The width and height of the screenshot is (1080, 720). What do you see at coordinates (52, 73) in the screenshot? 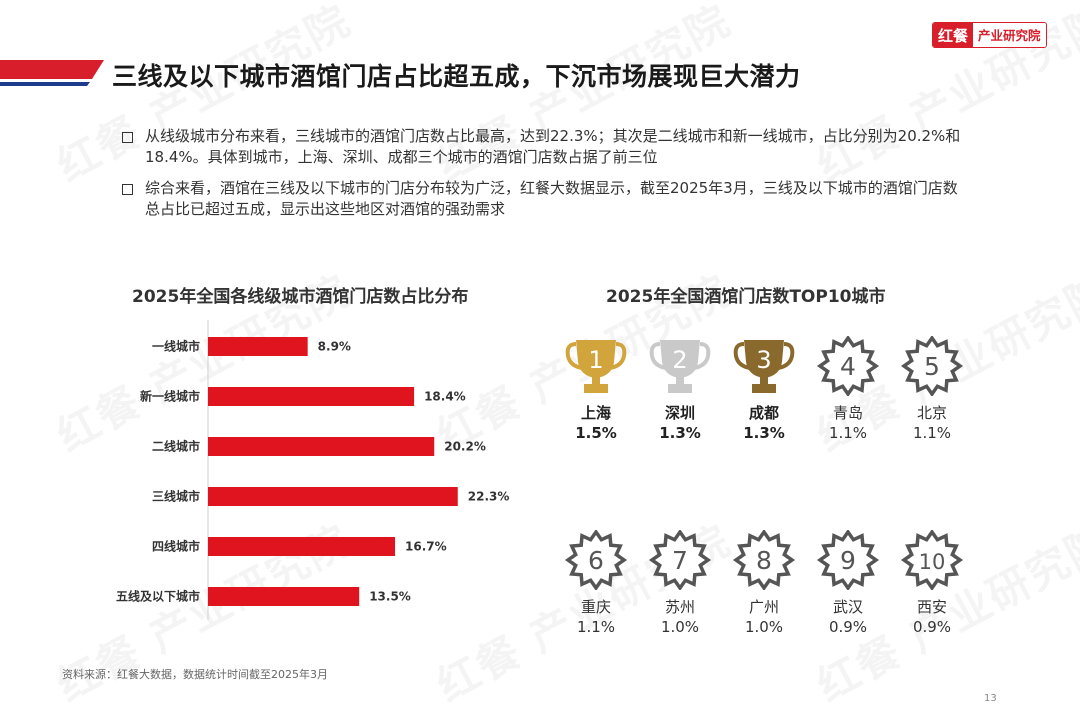
I see `title-accent-bar` at bounding box center [52, 73].